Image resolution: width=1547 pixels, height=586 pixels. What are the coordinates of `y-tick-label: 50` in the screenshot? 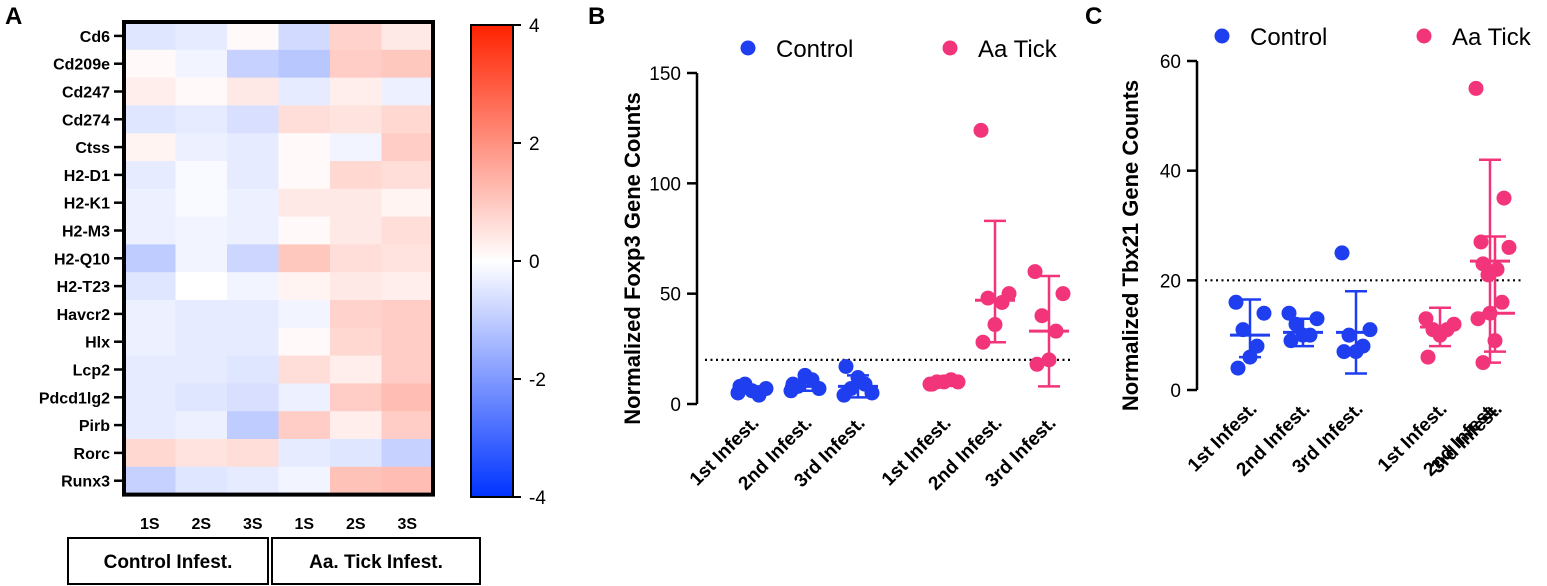 It's located at (670, 295).